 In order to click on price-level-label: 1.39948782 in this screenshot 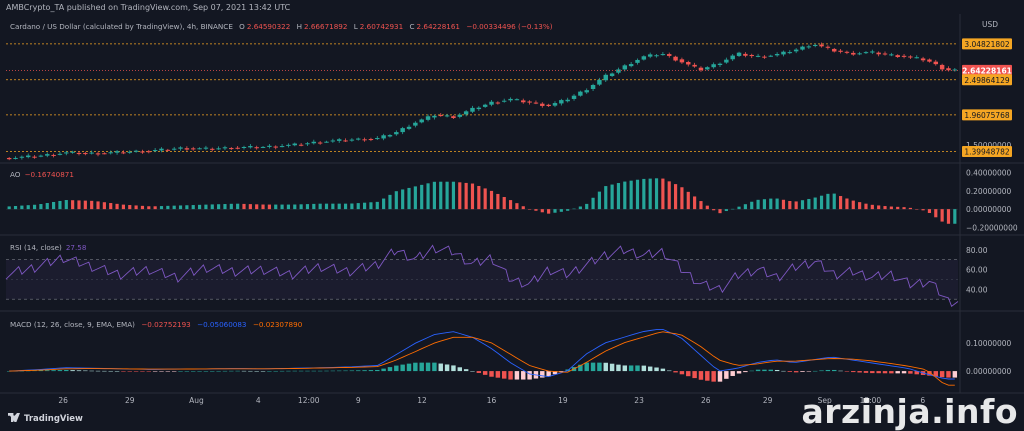, I will do `click(987, 152)`.